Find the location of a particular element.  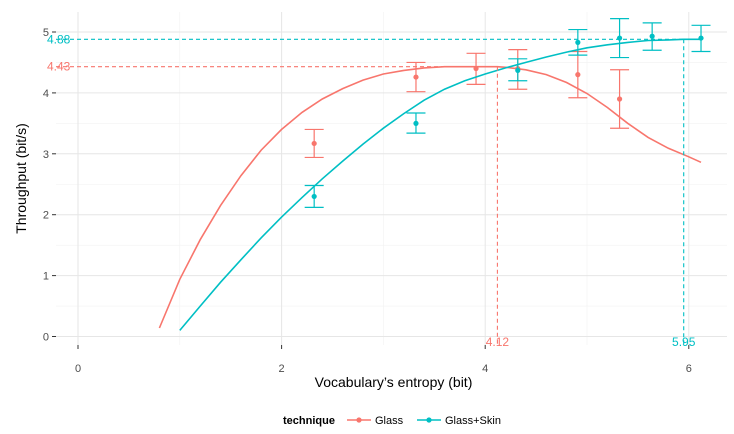

x-axis-title: Vocabulary’s entropy (bit) is located at coordinates (394, 382).